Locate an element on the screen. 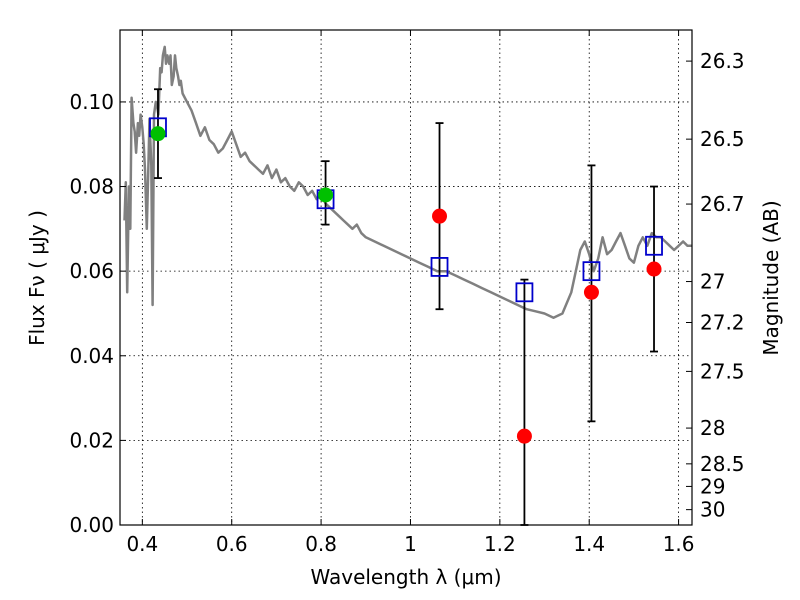 This screenshot has height=600, width=800. x-tick-label: 0.6 is located at coordinates (232, 544).